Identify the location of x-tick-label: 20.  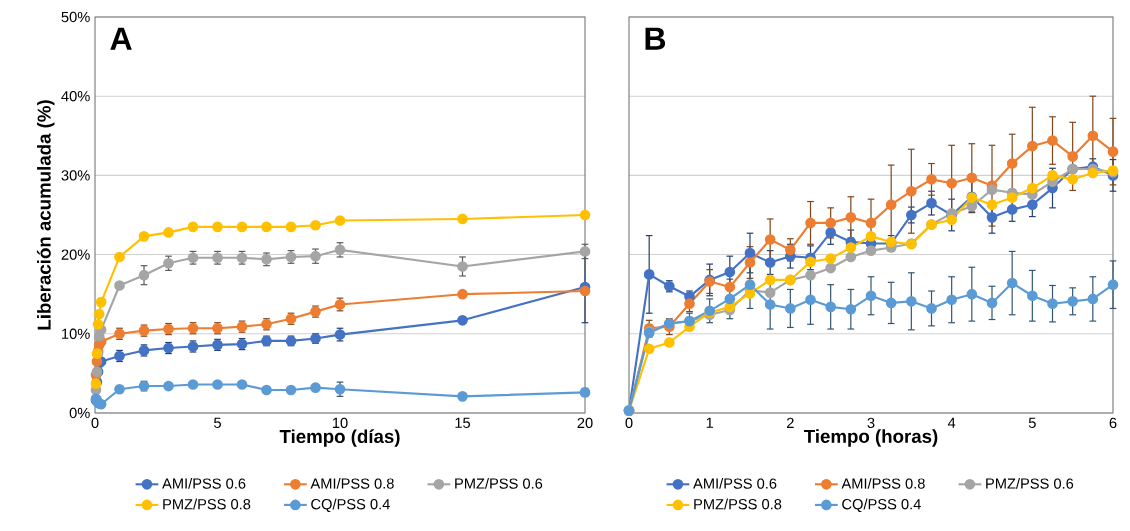
(585, 423).